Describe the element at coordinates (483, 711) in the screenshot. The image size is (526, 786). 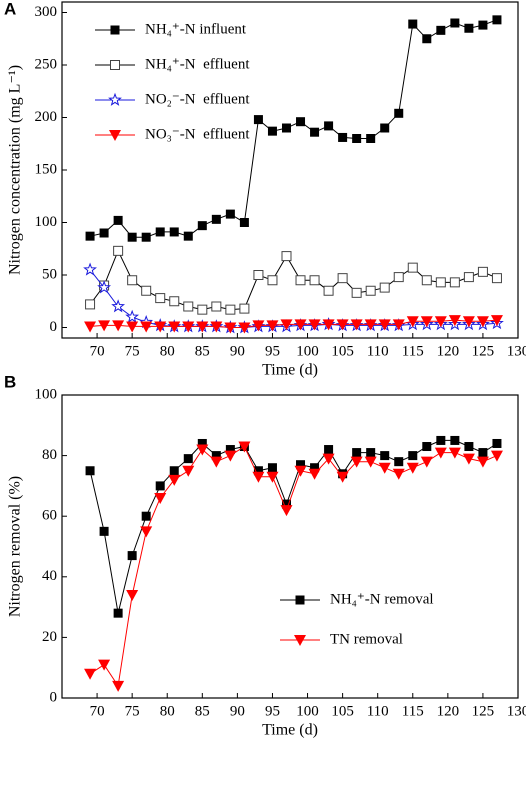
I see `x-tick-label: 125` at that location.